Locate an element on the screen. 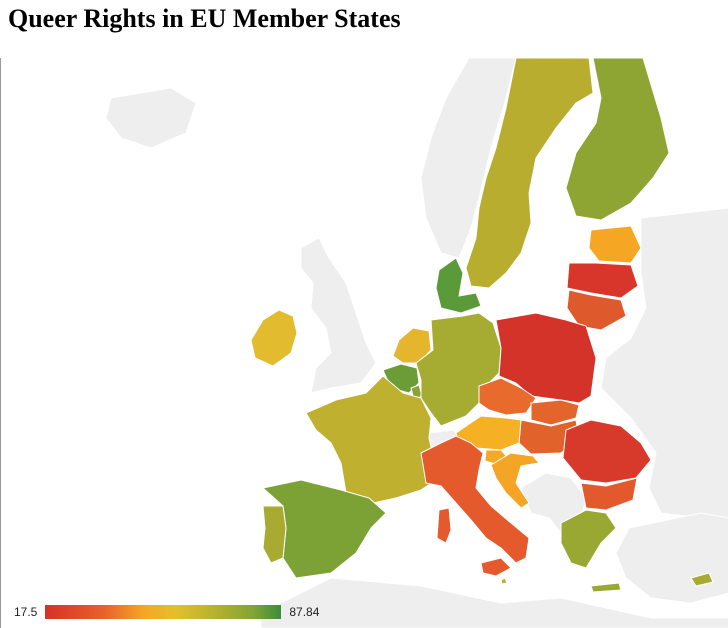 The width and height of the screenshot is (728, 628). region-ireland is located at coordinates (274, 338).